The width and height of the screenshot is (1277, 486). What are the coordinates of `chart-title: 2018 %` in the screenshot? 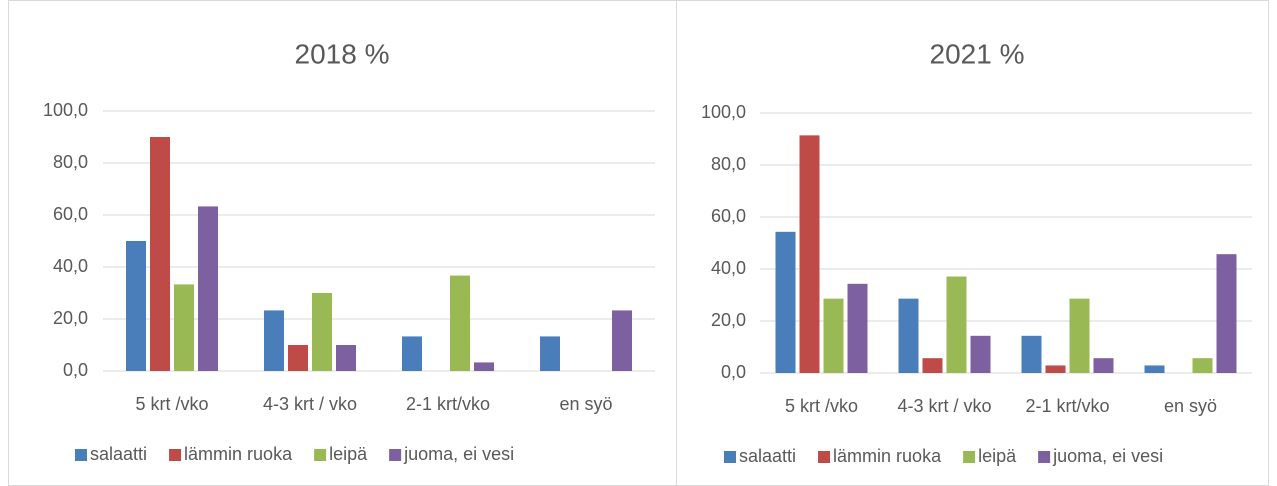 It's located at (342, 53).